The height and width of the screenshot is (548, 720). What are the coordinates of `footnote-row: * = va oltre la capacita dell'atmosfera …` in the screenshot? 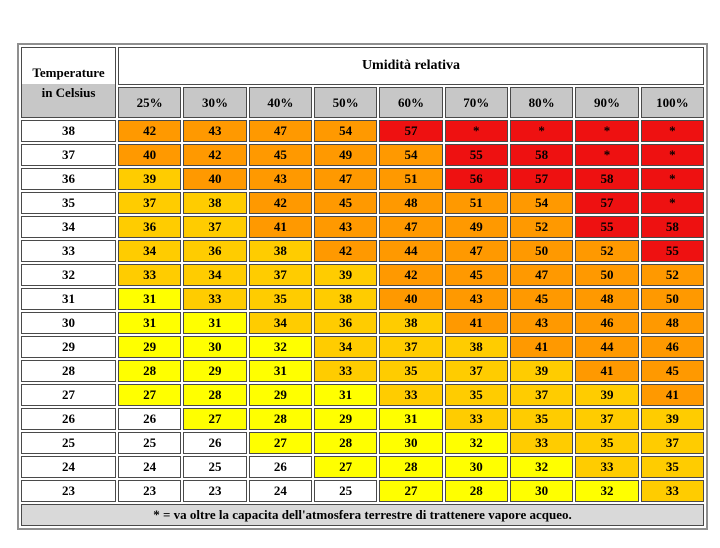 It's located at (362, 515).